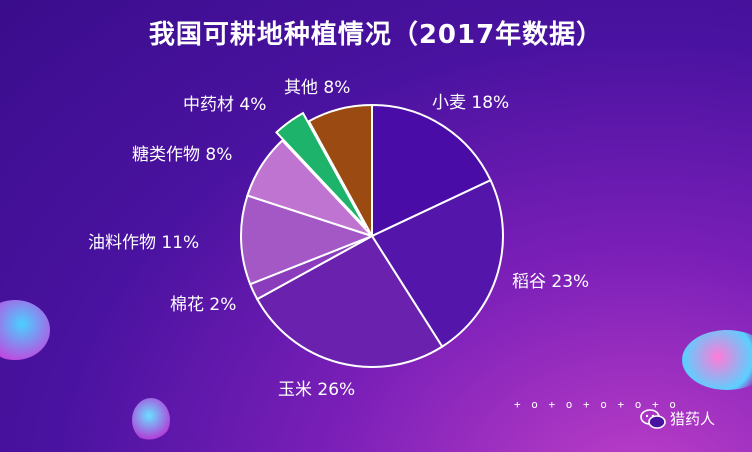 The width and height of the screenshot is (752, 452). I want to click on decor-blob-bottom, so click(151, 420).